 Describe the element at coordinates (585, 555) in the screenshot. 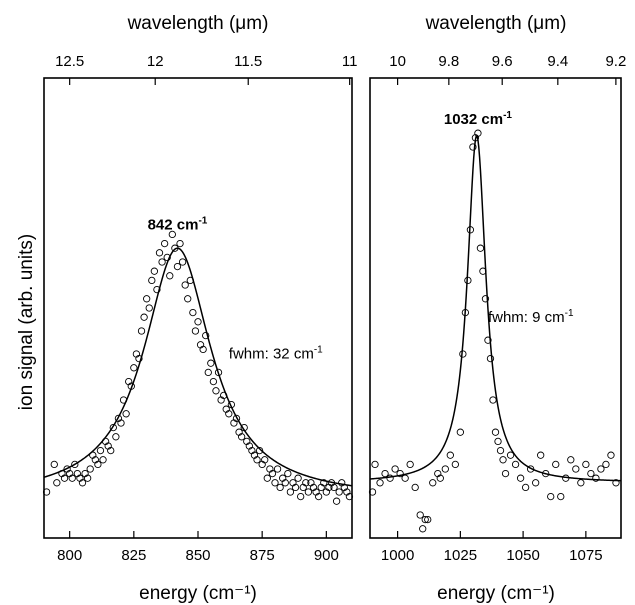

I see `bottom-tick-label-1075: 1075` at that location.